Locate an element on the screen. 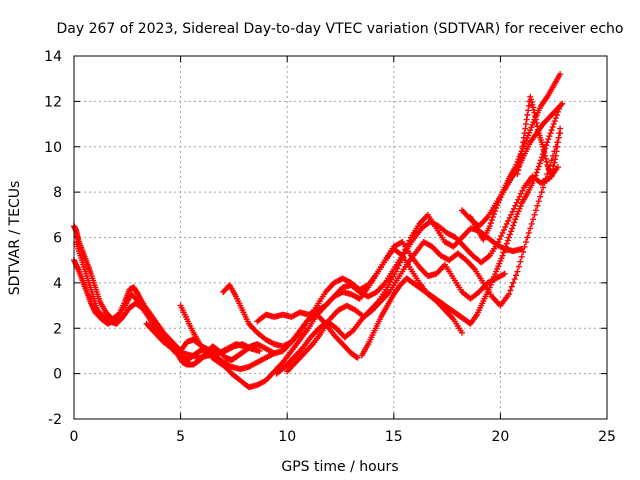  x-tick-label: 10 is located at coordinates (287, 437).